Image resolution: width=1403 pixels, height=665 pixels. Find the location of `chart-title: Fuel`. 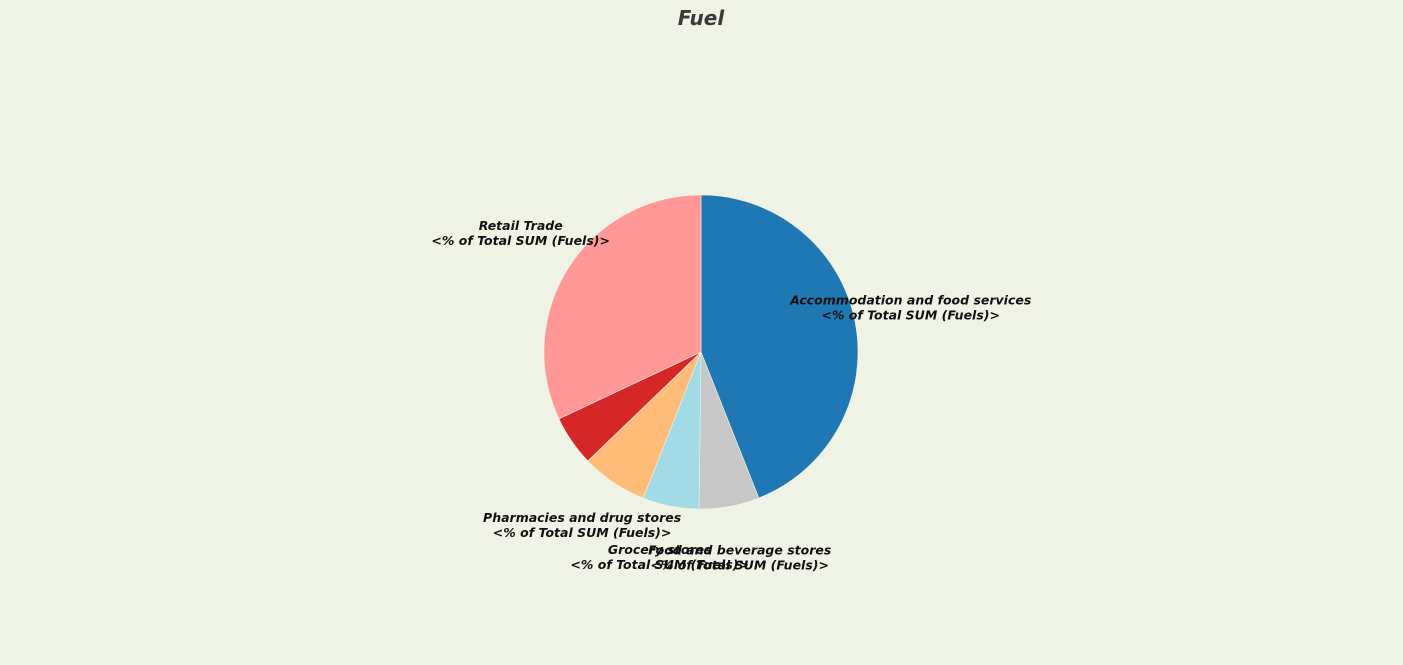

chart-title: Fuel is located at coordinates (702, 18).